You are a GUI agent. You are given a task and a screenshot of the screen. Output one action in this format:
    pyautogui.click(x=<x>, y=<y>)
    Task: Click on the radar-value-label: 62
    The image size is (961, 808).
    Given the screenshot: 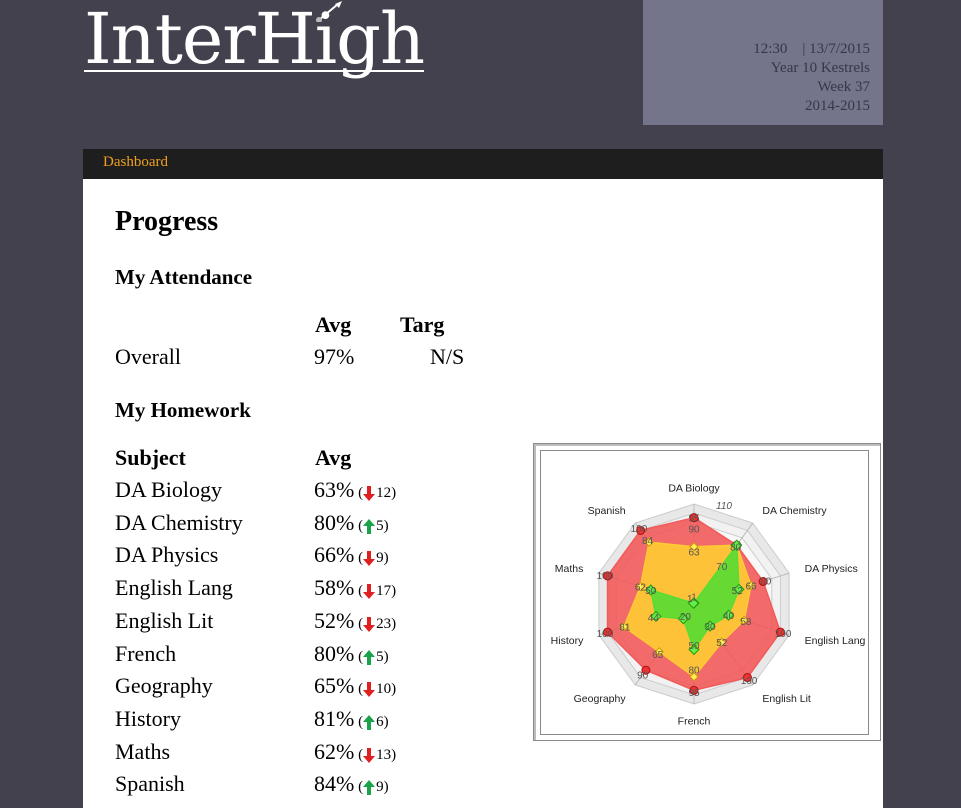 What is the action you would take?
    pyautogui.click(x=641, y=588)
    